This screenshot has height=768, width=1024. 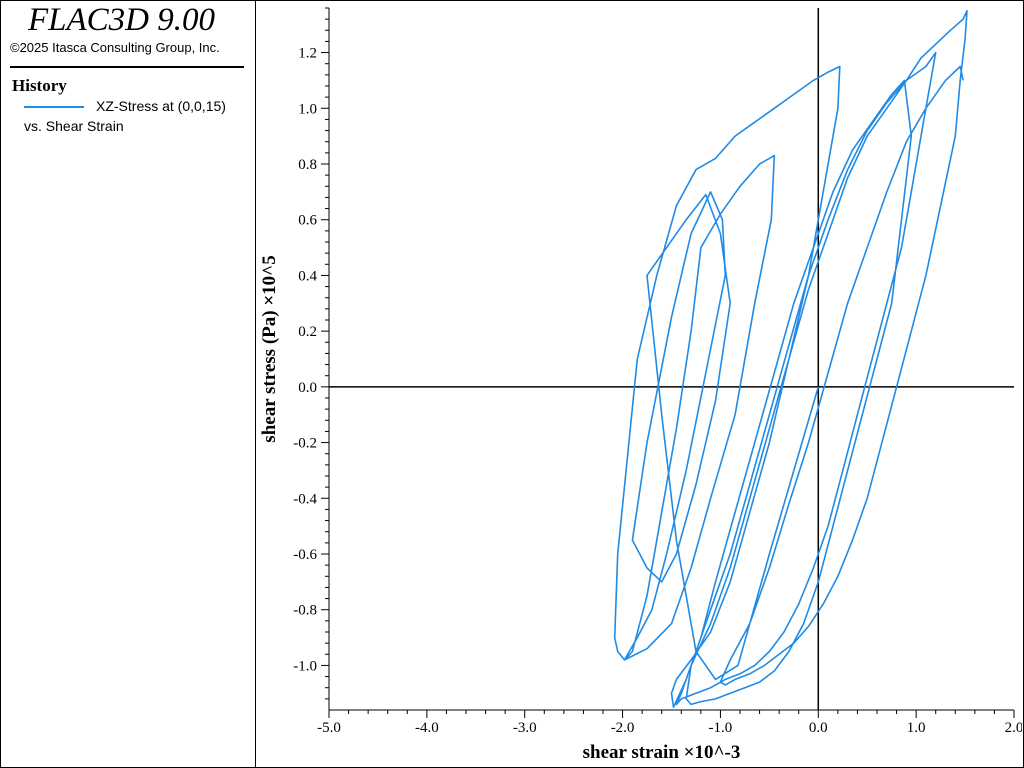 What do you see at coordinates (122, 20) in the screenshot?
I see `app-title: FLAC3D 9.00` at bounding box center [122, 20].